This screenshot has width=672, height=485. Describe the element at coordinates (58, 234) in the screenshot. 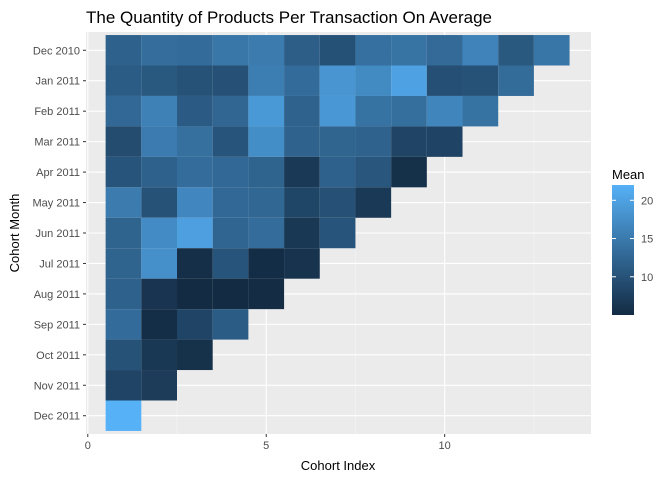

I see `y-tick-label: Jun 2011` at that location.